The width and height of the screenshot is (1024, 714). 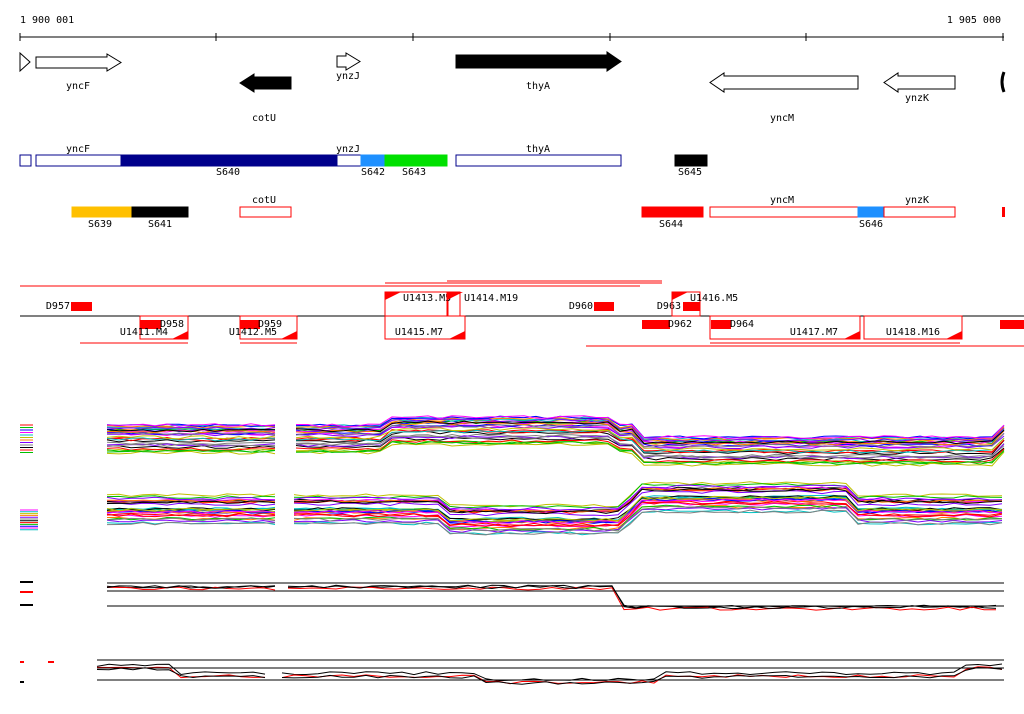 I want to click on label: S646, so click(x=871, y=224).